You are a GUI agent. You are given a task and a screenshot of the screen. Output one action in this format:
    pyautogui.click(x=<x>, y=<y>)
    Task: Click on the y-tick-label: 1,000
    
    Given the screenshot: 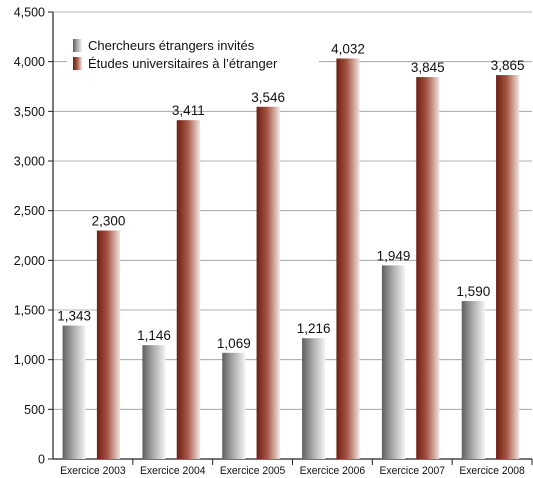 What is the action you would take?
    pyautogui.click(x=29, y=360)
    